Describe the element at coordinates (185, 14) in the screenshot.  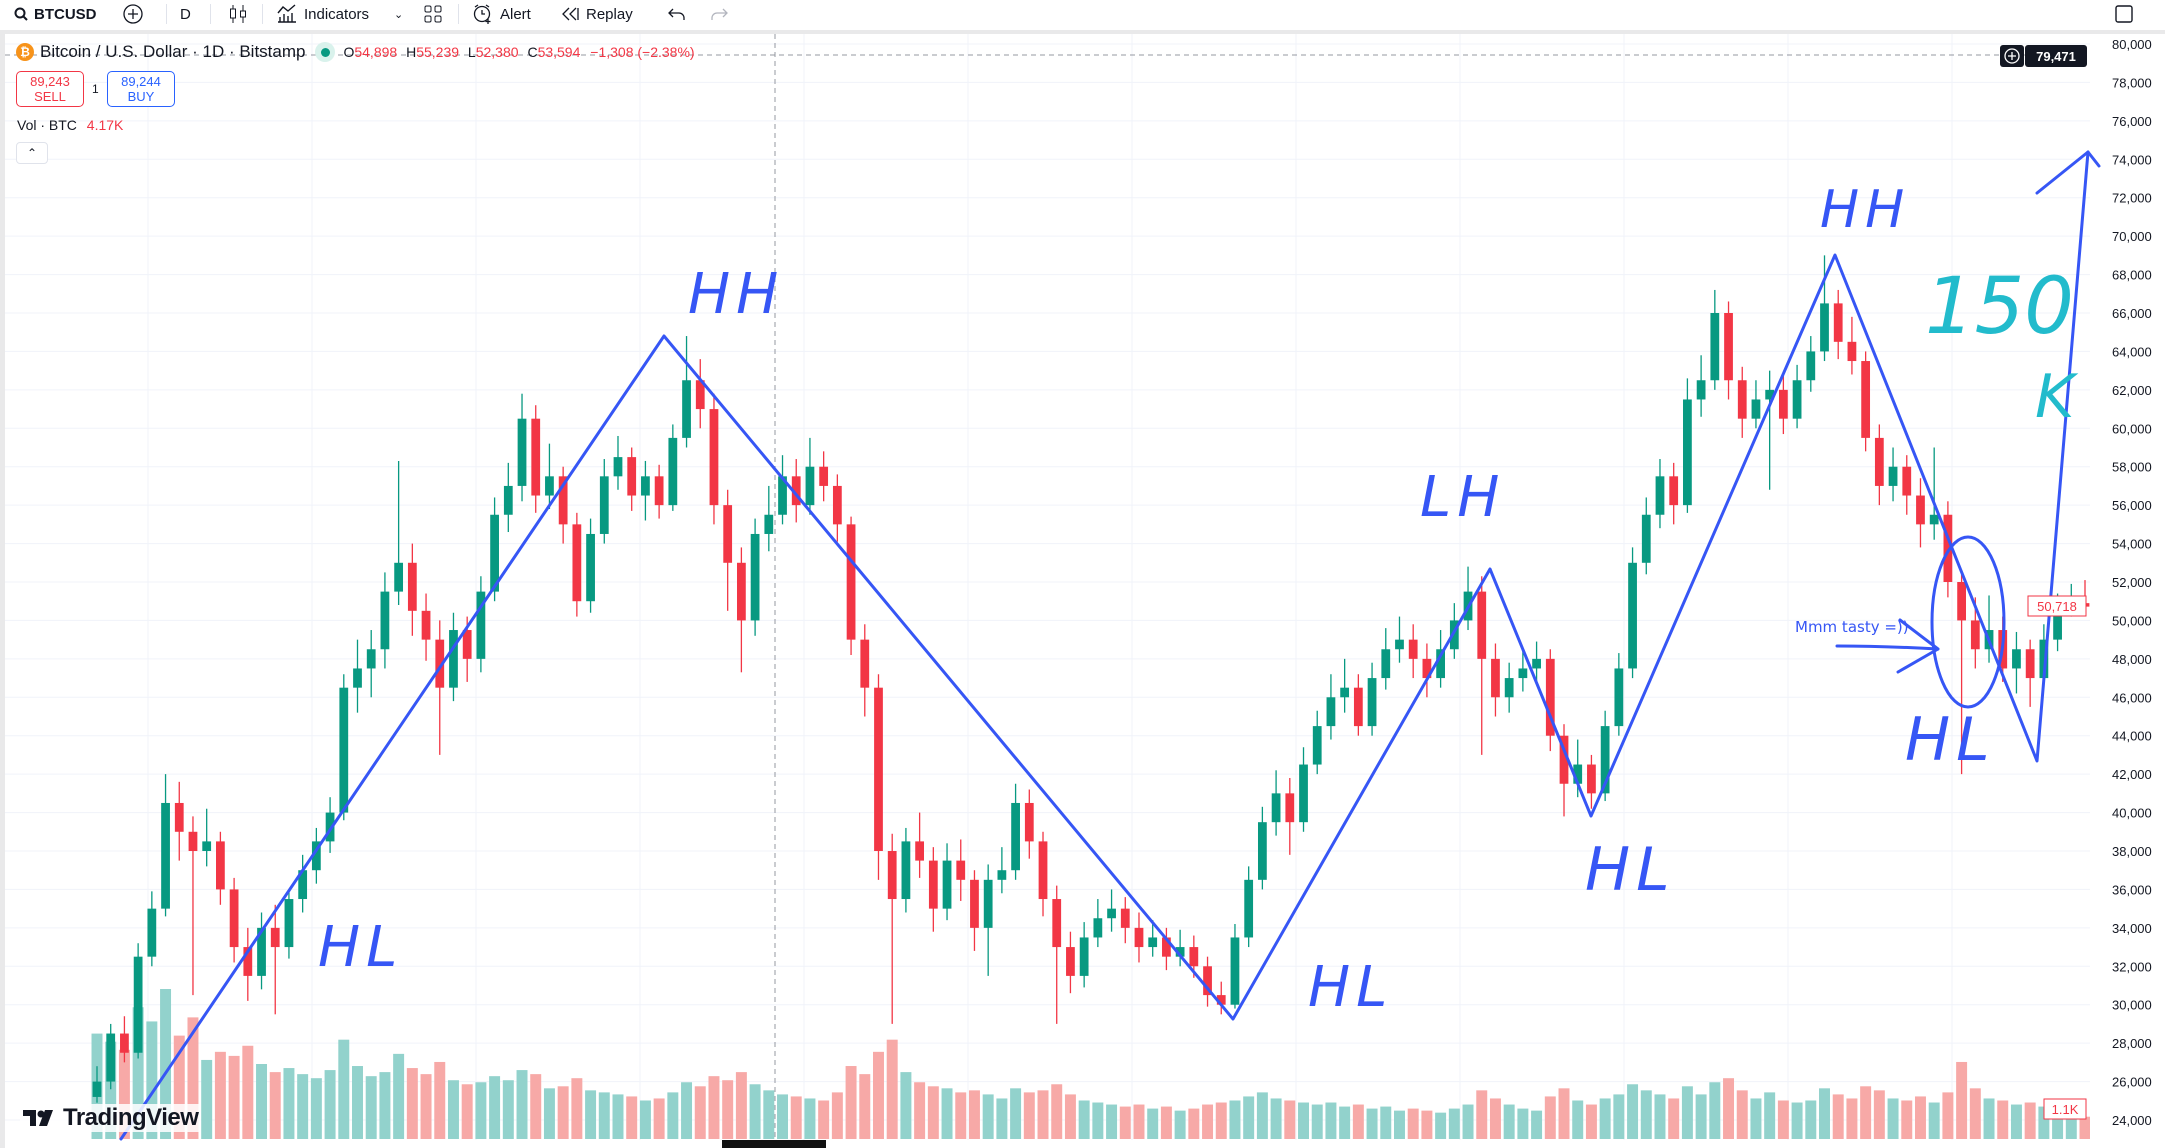
I see `interval-button: D` at that location.